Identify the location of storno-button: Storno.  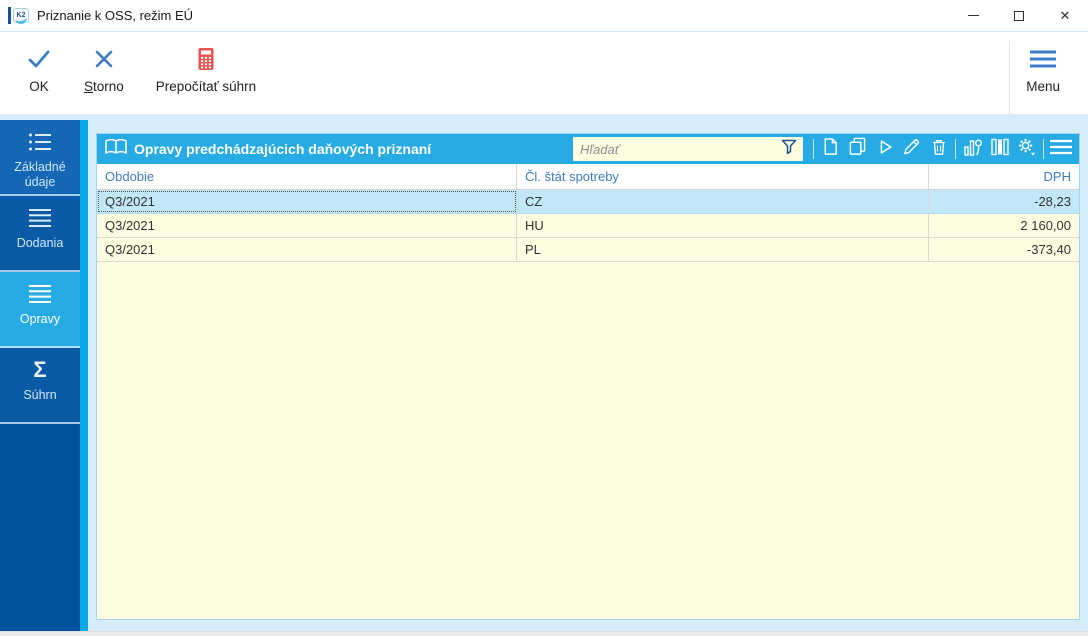
(104, 69).